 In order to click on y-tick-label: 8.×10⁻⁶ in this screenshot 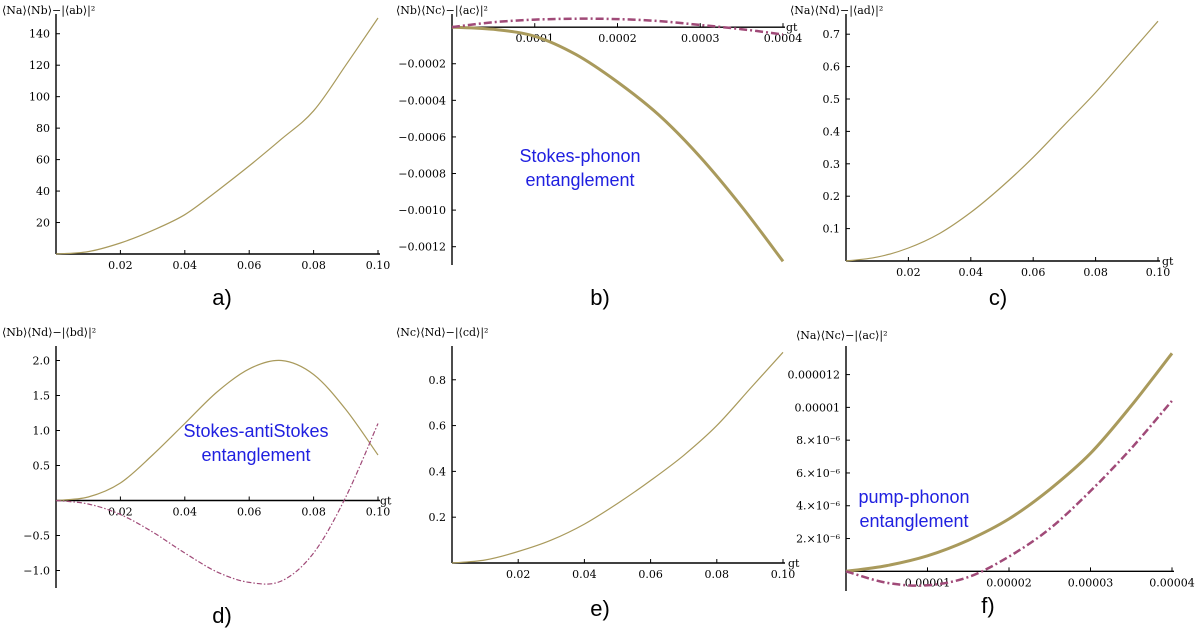, I will do `click(818, 440)`.